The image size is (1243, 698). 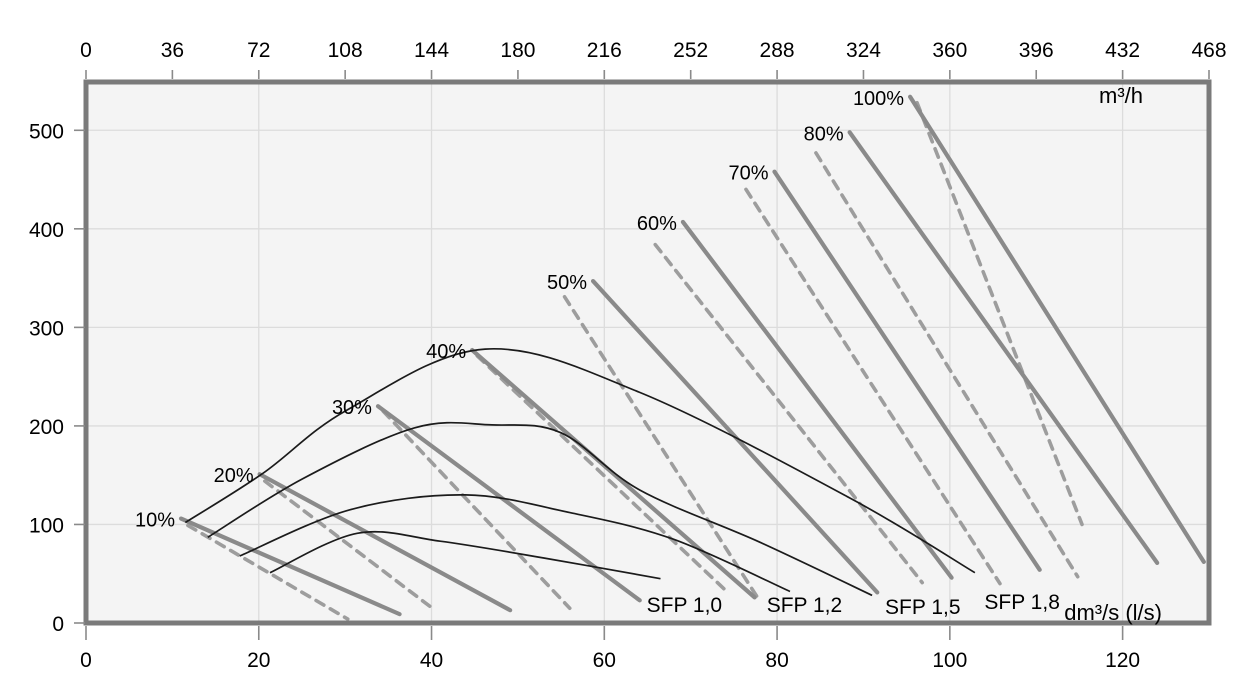 I want to click on speed-curve-solid-40%, so click(x=613, y=473).